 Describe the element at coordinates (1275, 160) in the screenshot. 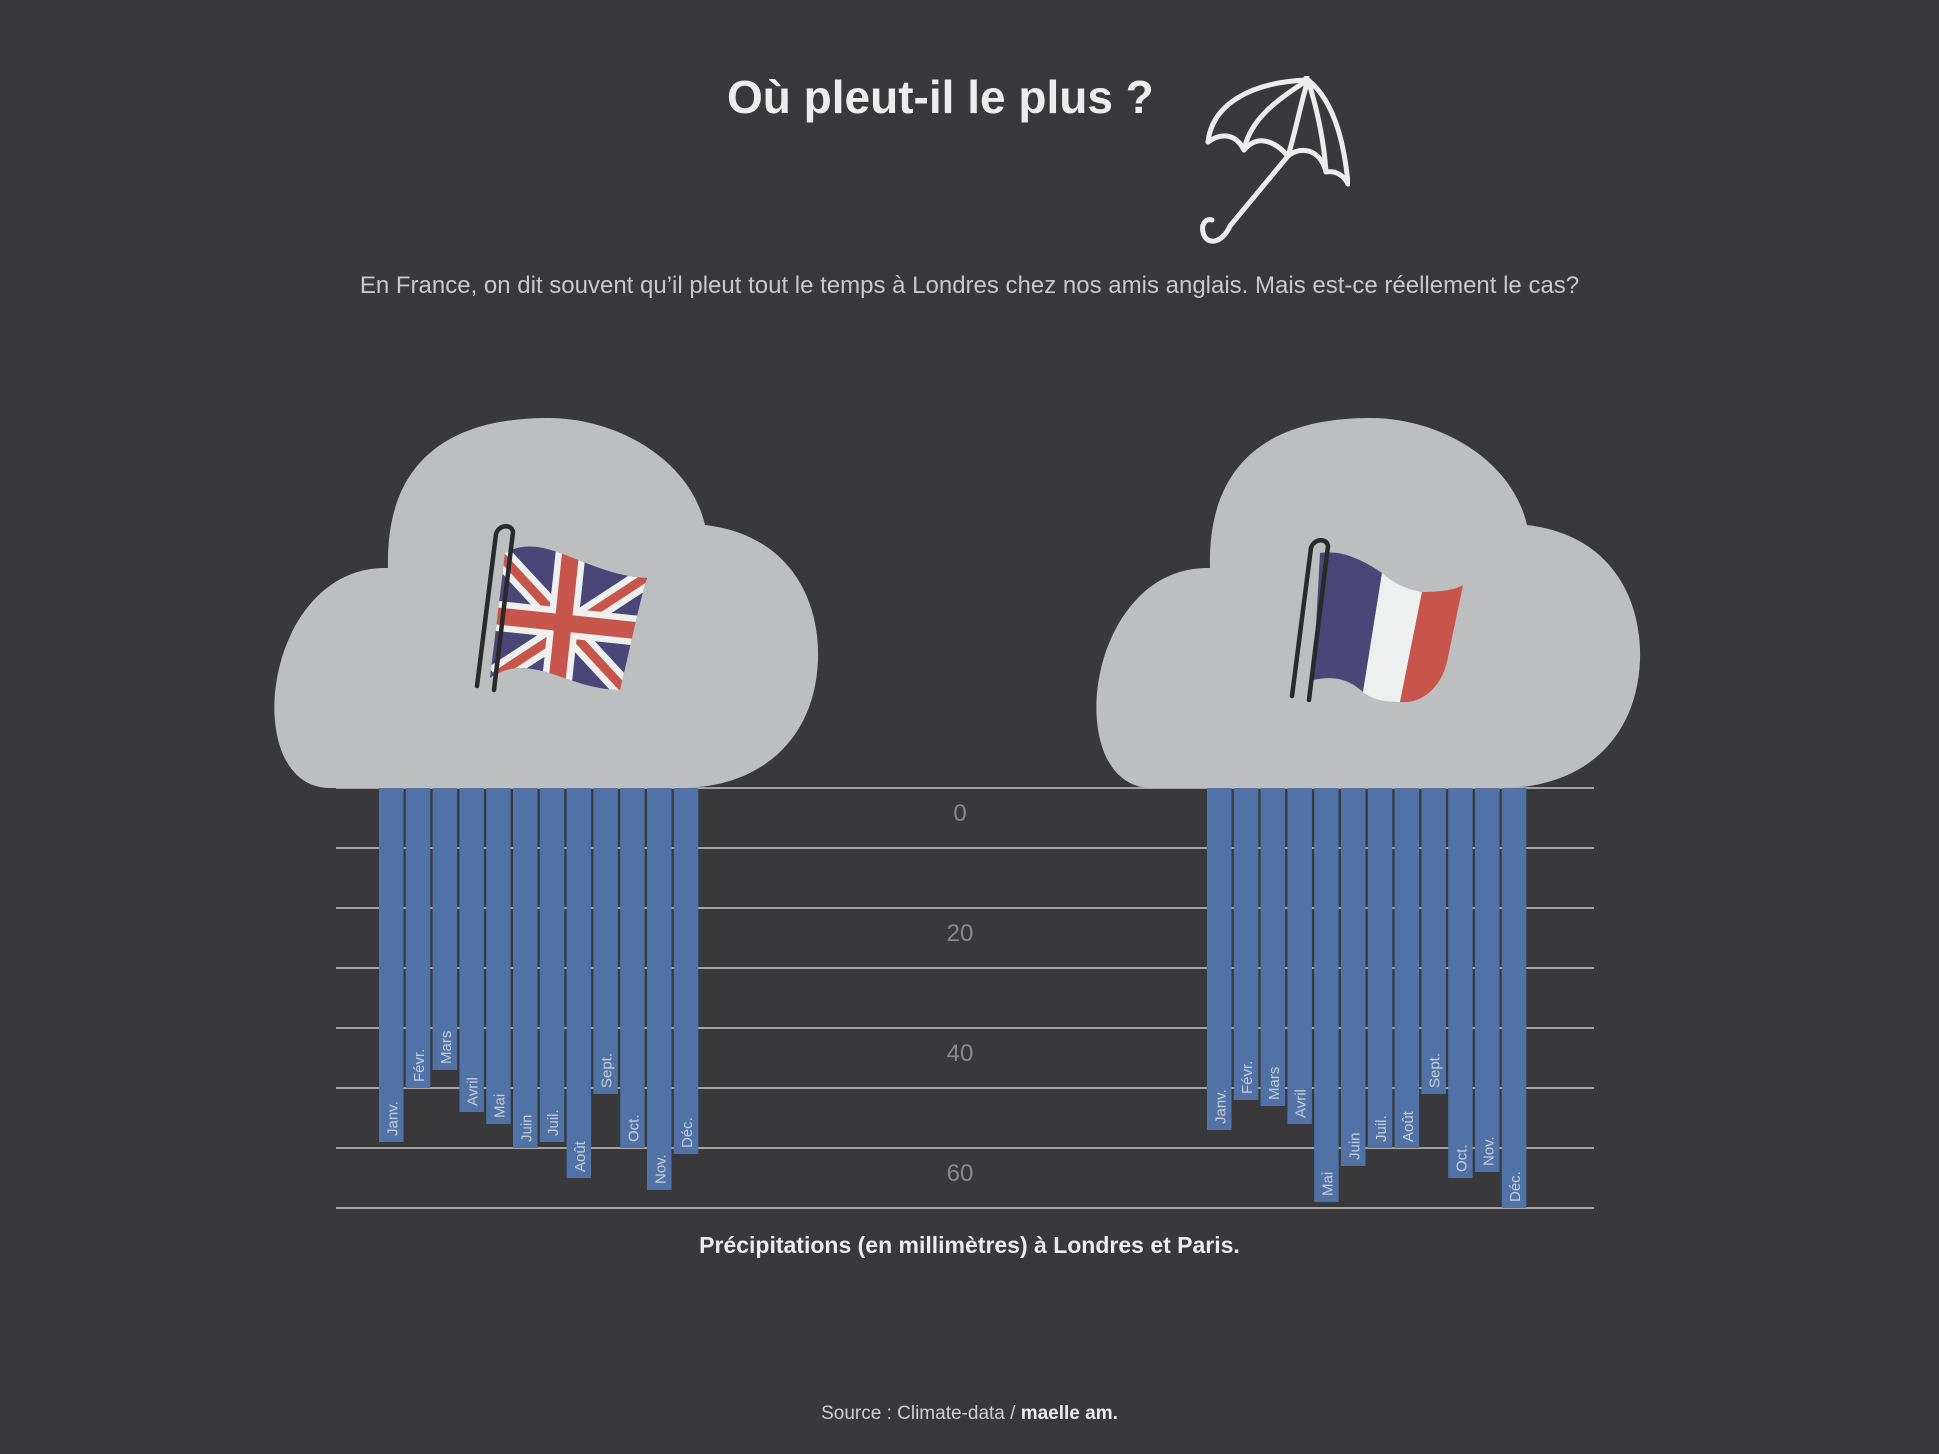

I see `umbrella-icon` at that location.